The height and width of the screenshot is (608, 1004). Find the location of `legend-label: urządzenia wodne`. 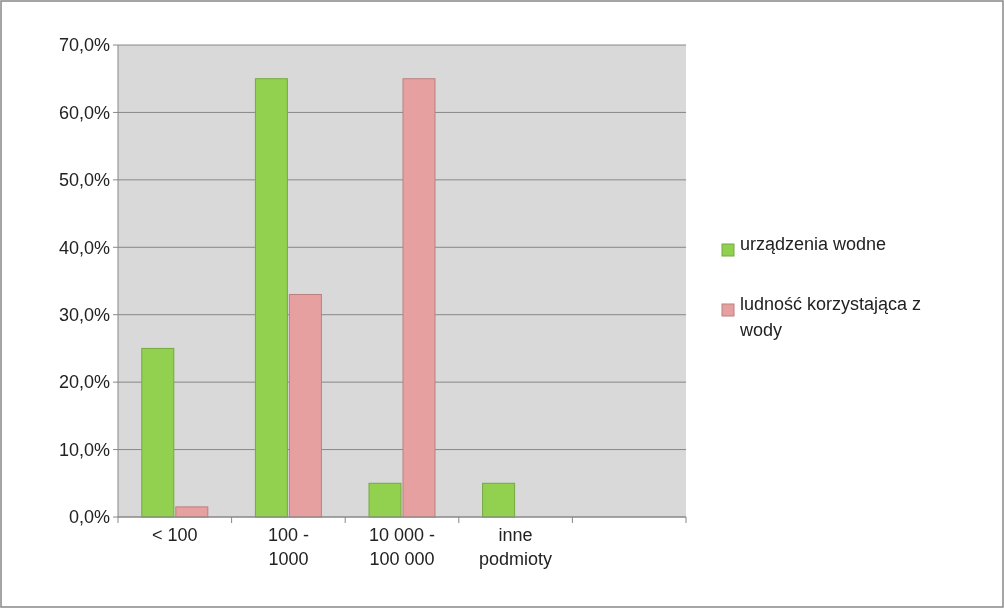

legend-label: urządzenia wodne is located at coordinates (813, 244).